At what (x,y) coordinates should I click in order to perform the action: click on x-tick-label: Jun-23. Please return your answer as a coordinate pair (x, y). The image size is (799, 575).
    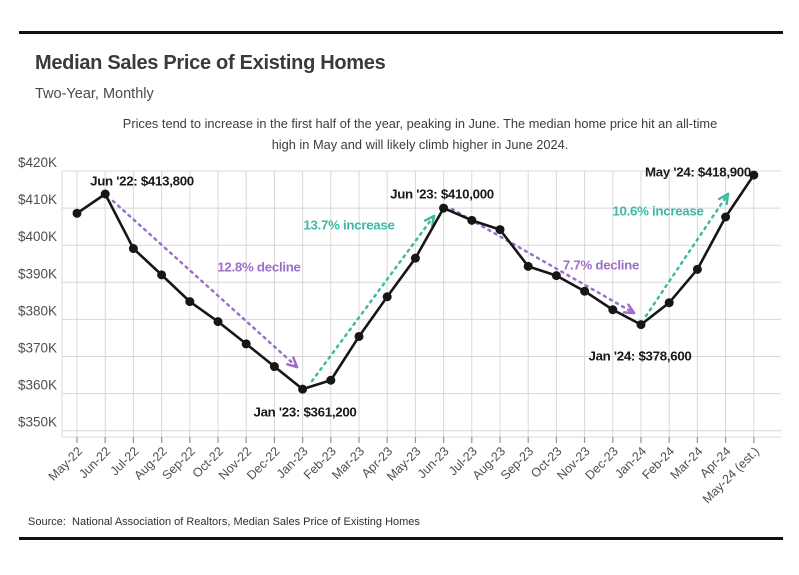
    Looking at the image, I should click on (433, 462).